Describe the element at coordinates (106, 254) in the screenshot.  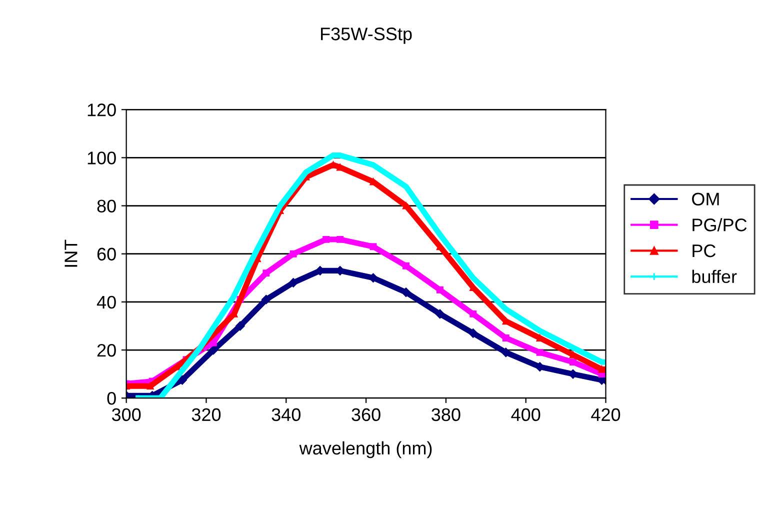
I see `y-tick-label: 60` at that location.